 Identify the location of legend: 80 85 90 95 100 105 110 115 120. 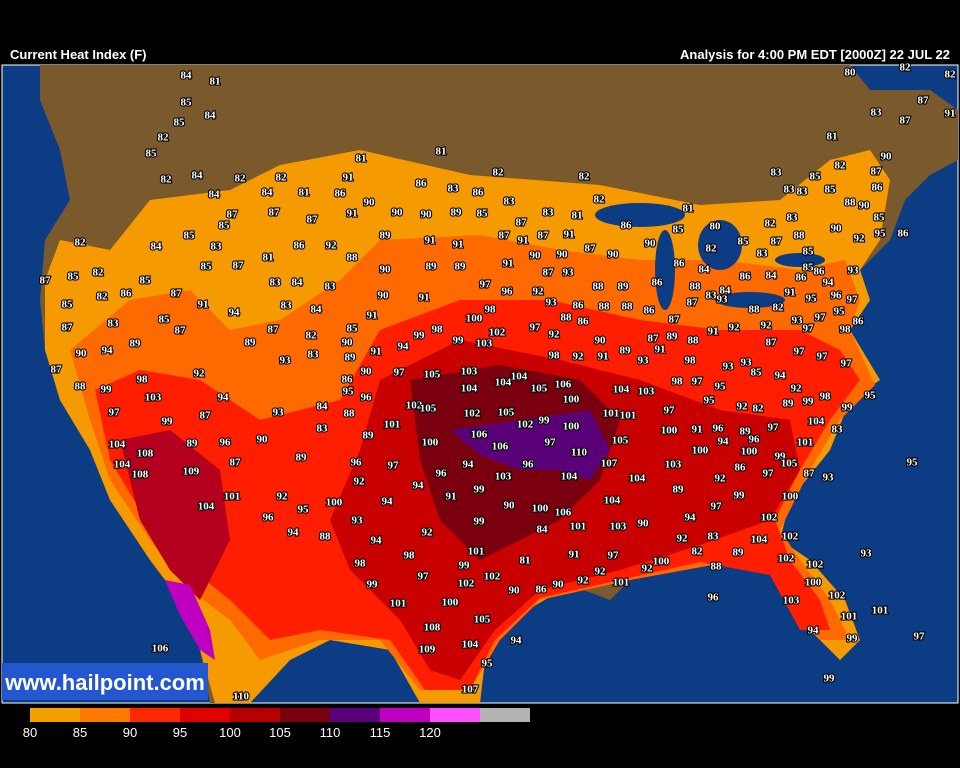
(276, 724).